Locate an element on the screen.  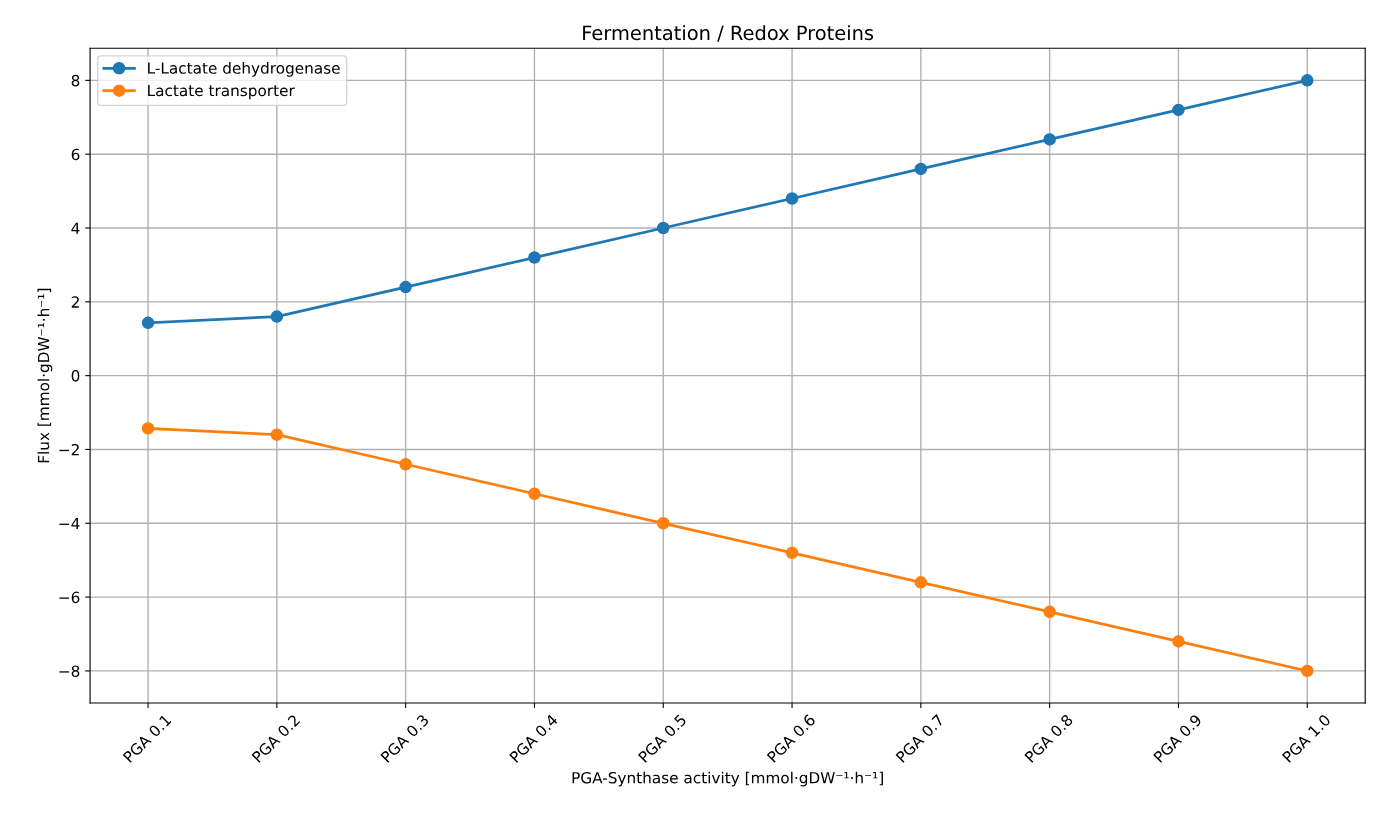
y-tick-label: −4 is located at coordinates (69, 523).